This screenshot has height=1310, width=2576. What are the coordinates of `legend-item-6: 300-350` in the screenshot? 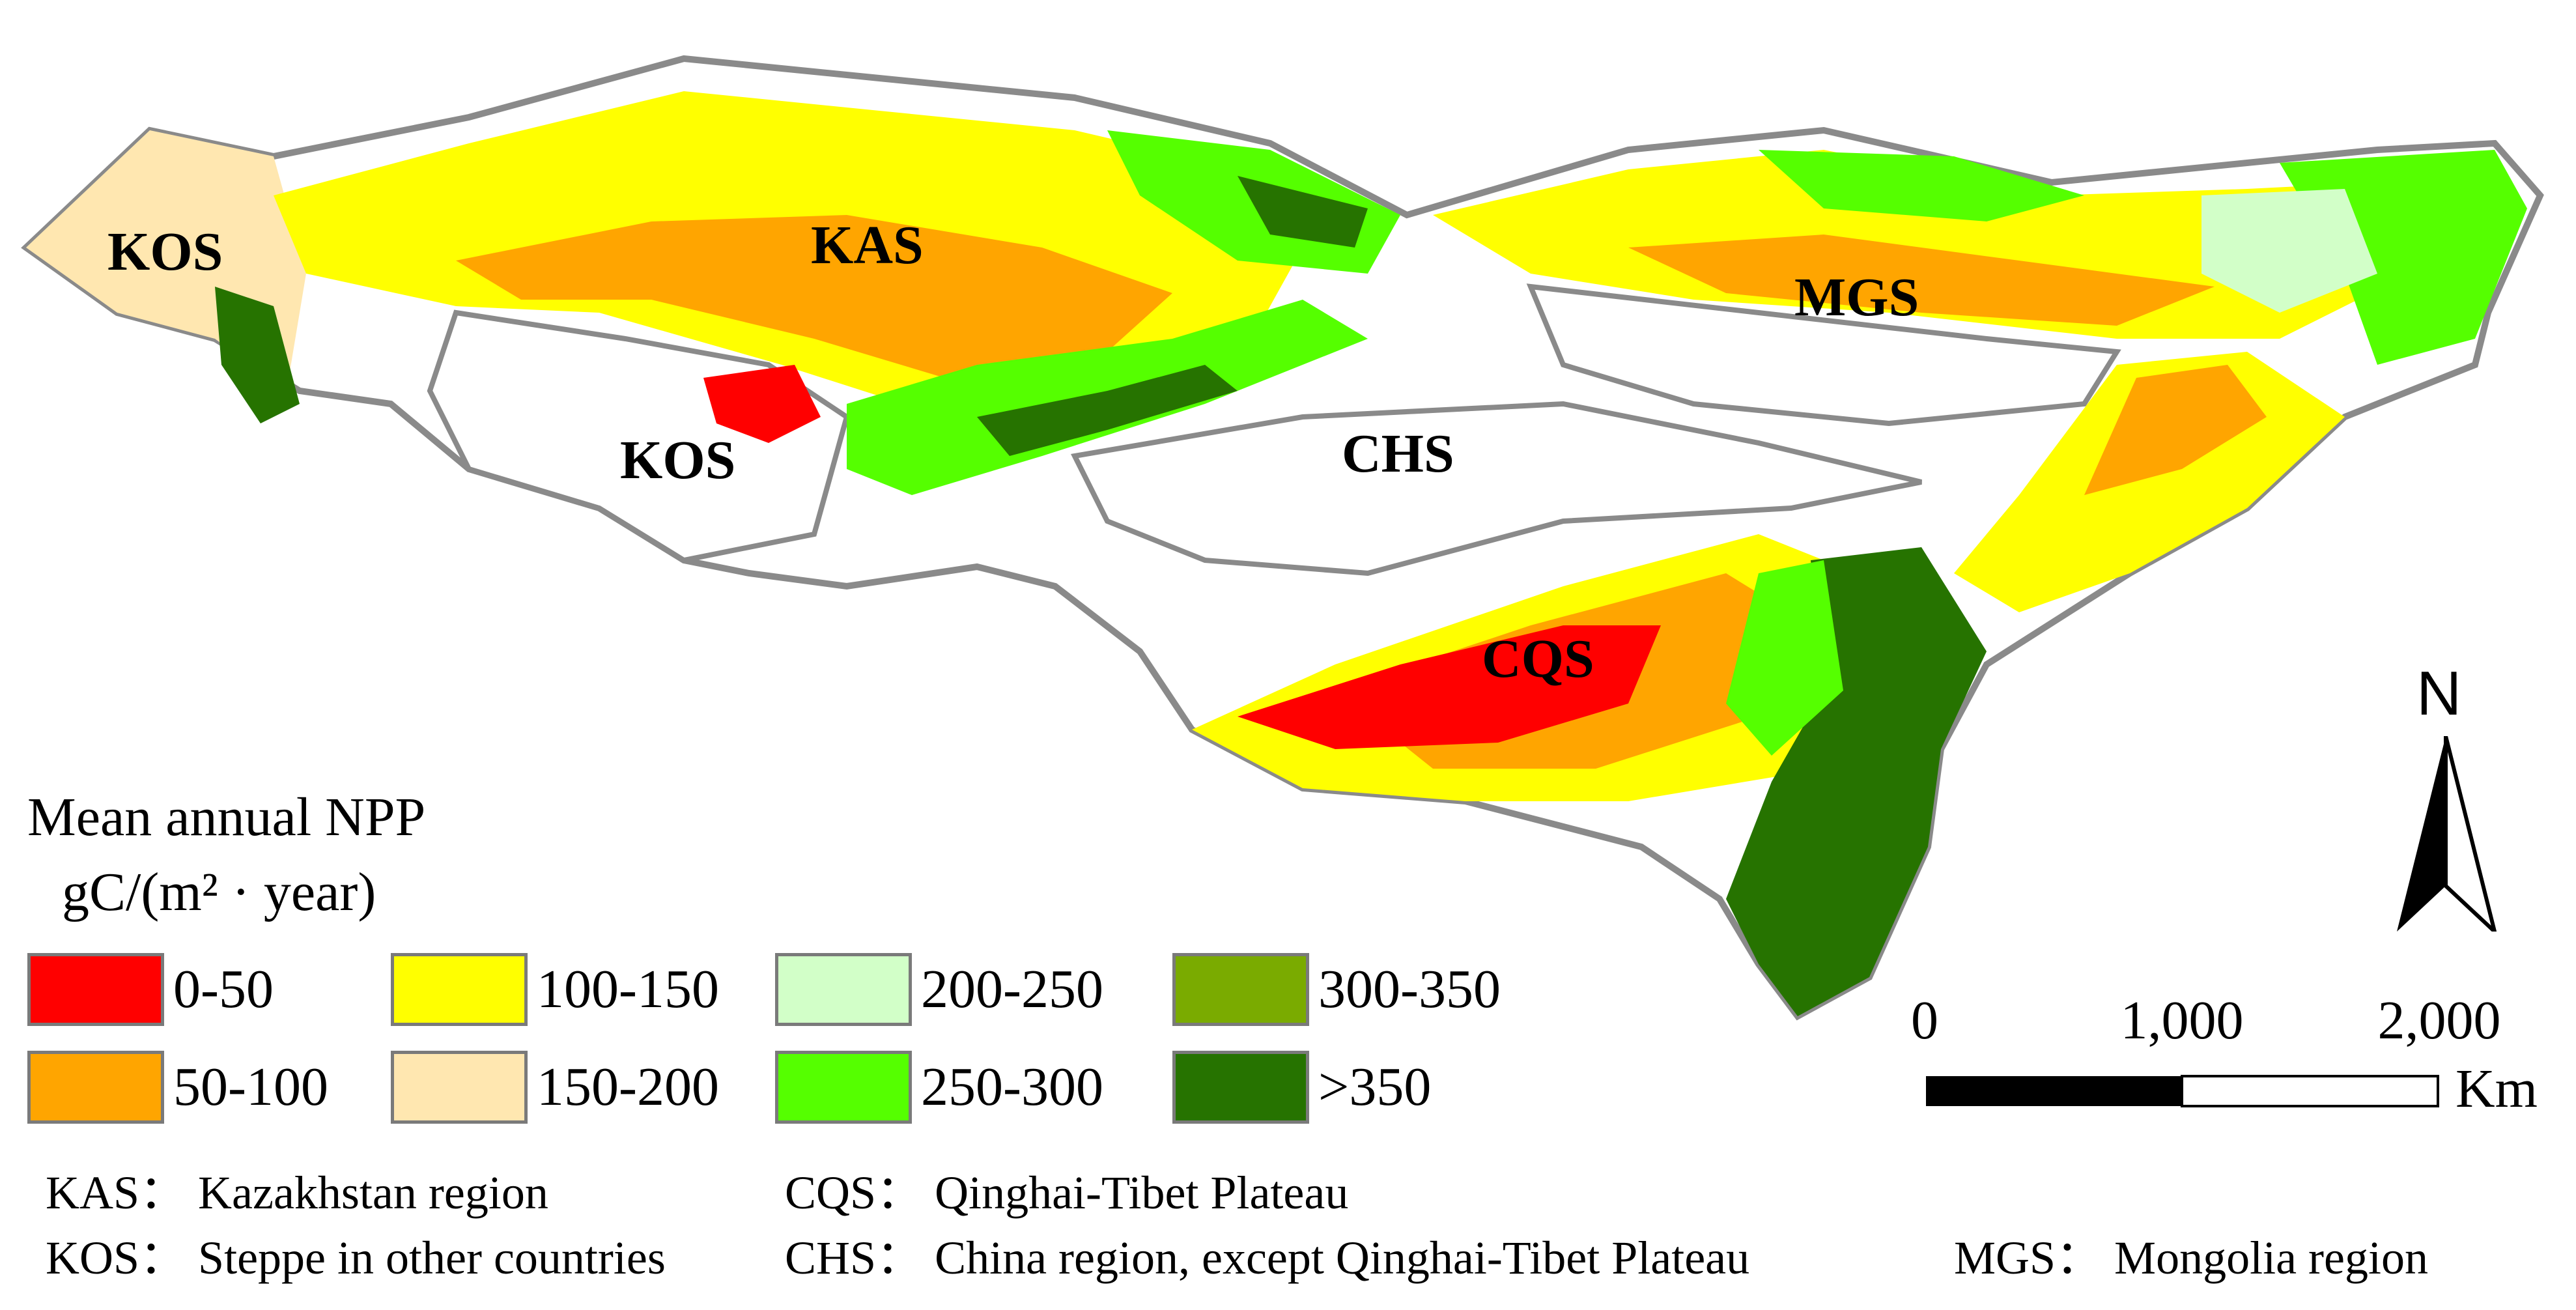 It's located at (1336, 989).